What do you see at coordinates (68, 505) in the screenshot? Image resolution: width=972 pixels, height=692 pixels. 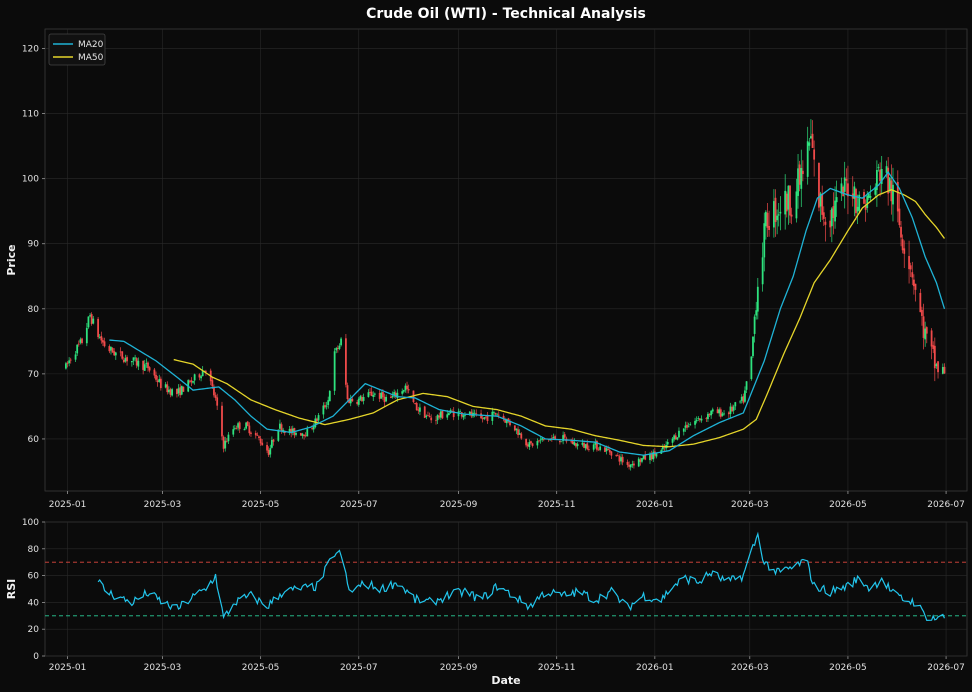 I see `price-x-tick-label: 2025-01` at bounding box center [68, 505].